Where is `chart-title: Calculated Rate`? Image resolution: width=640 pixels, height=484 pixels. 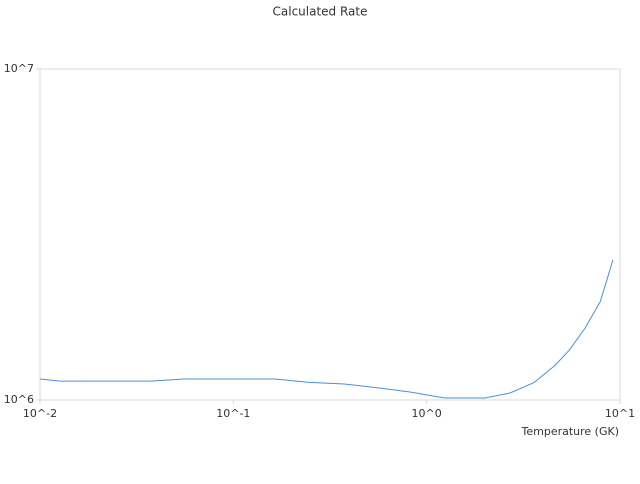
chart-title: Calculated Rate is located at coordinates (320, 12).